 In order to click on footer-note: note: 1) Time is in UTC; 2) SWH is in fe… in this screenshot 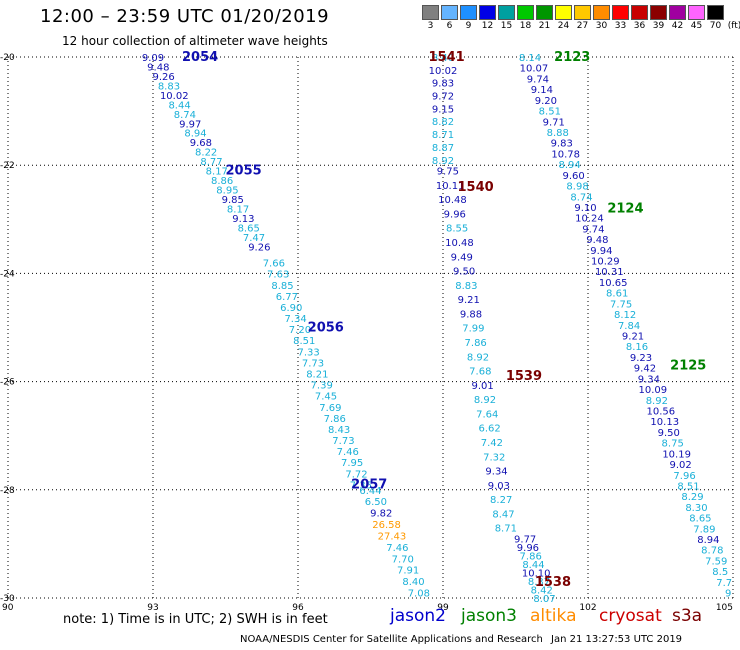, I will do `click(195, 619)`.